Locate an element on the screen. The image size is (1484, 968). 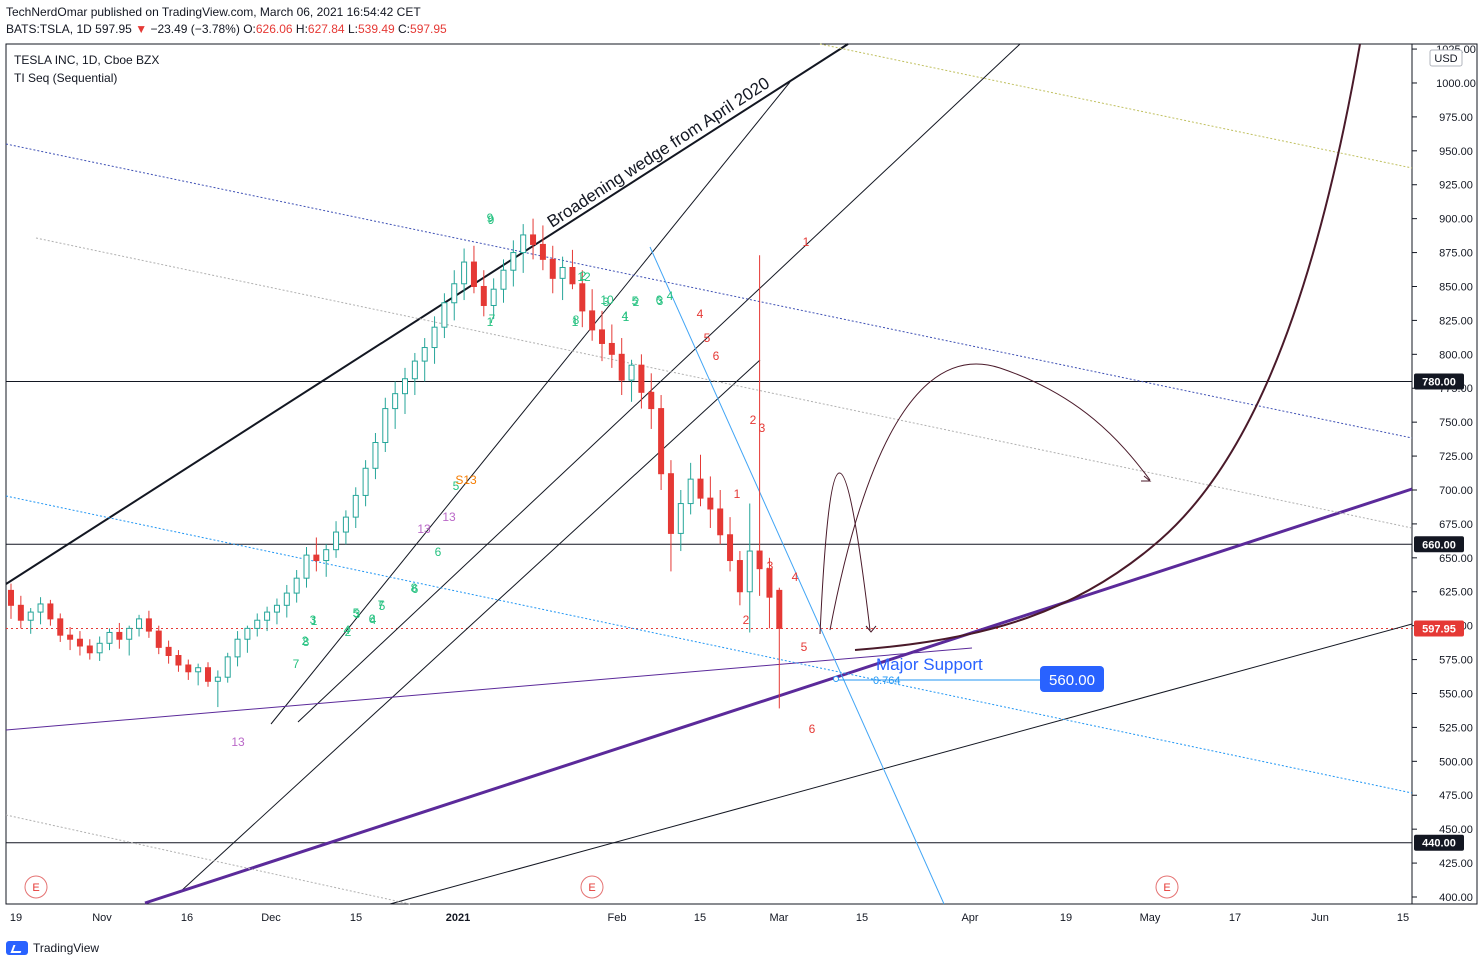
earnings-marker-label: E is located at coordinates (591, 888).